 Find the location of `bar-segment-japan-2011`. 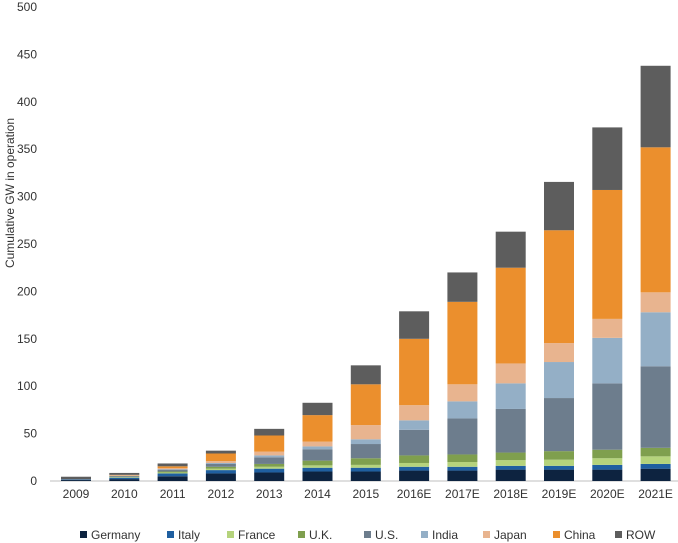

bar-segment-japan-2011 is located at coordinates (172, 469).